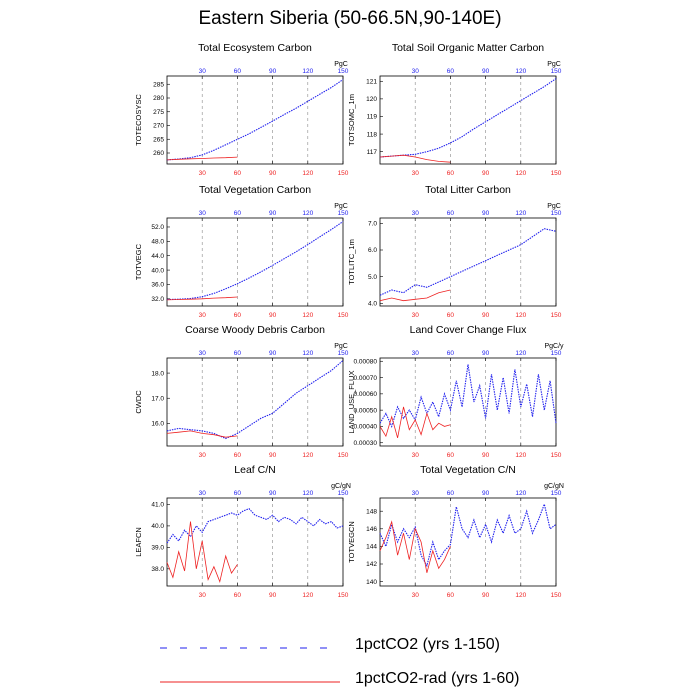  Describe the element at coordinates (158, 153) in the screenshot. I see `y-tick-label: 260` at that location.